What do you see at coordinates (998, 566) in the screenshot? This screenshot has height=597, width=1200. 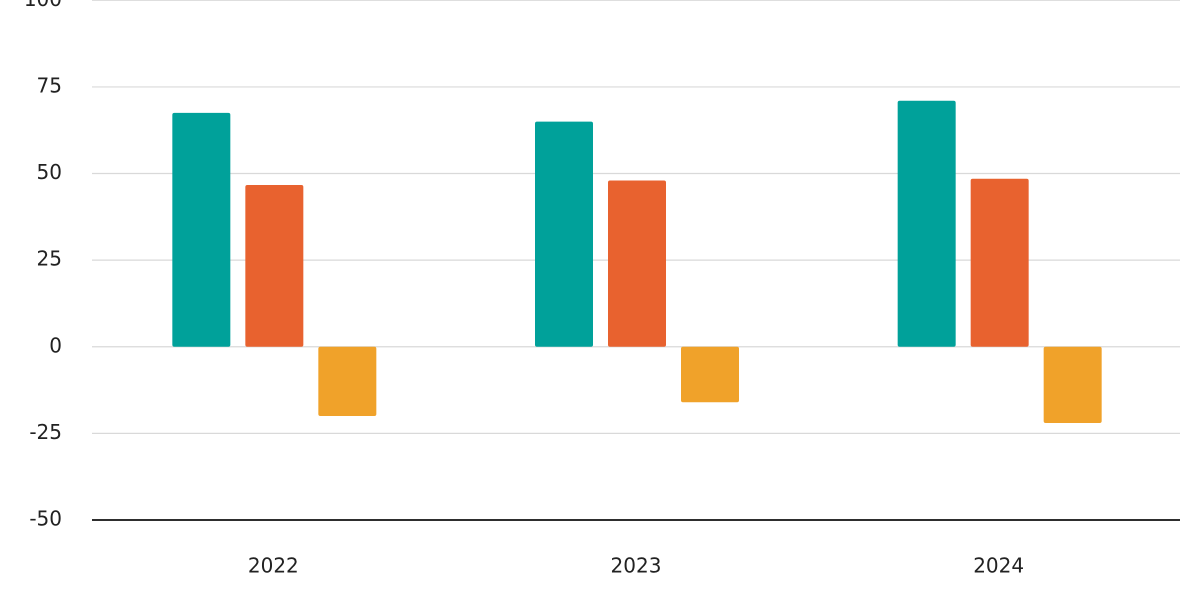 I see `x-tick-label: 2024` at bounding box center [998, 566].